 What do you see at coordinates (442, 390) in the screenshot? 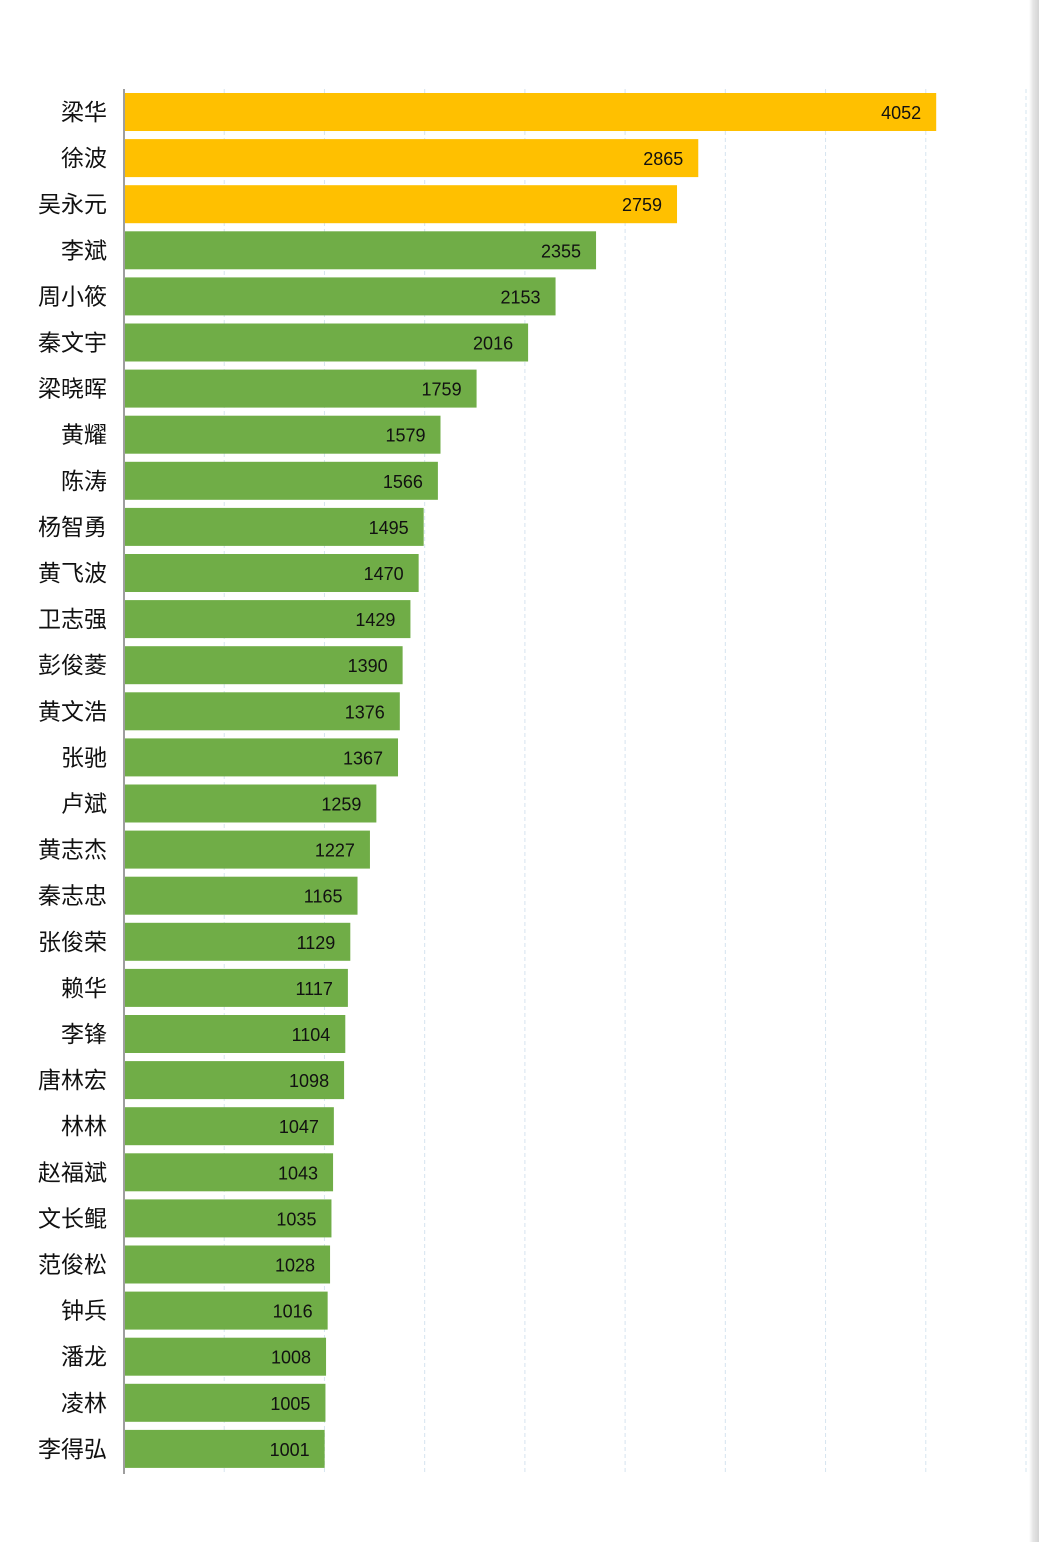
I see `value-label: 1759` at bounding box center [442, 390].